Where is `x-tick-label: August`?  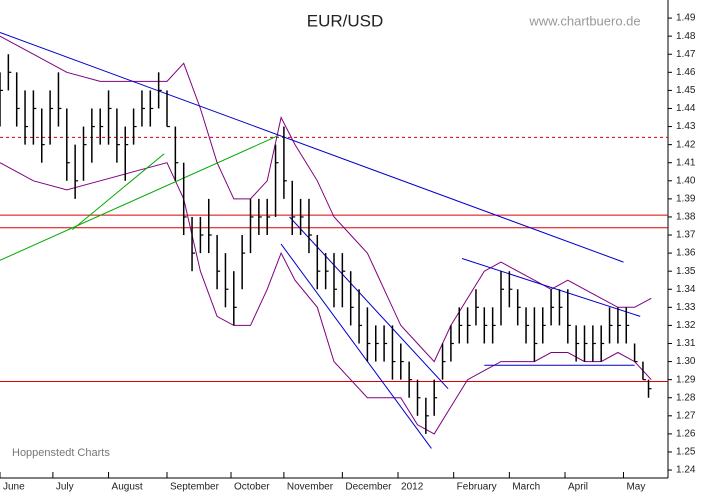 x-tick-label: August is located at coordinates (127, 487).